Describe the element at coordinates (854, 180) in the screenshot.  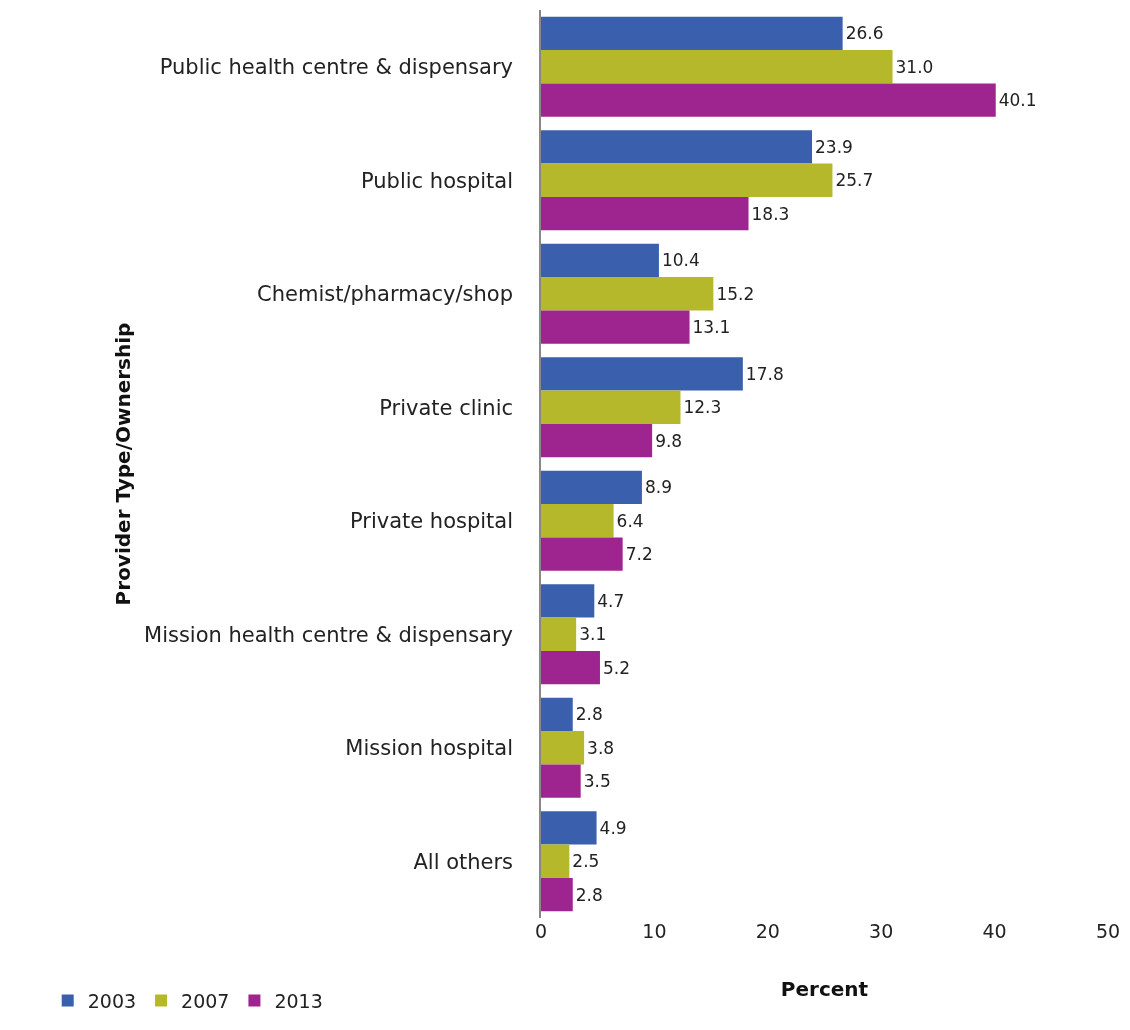
I see `data-label: 25.7` at that location.